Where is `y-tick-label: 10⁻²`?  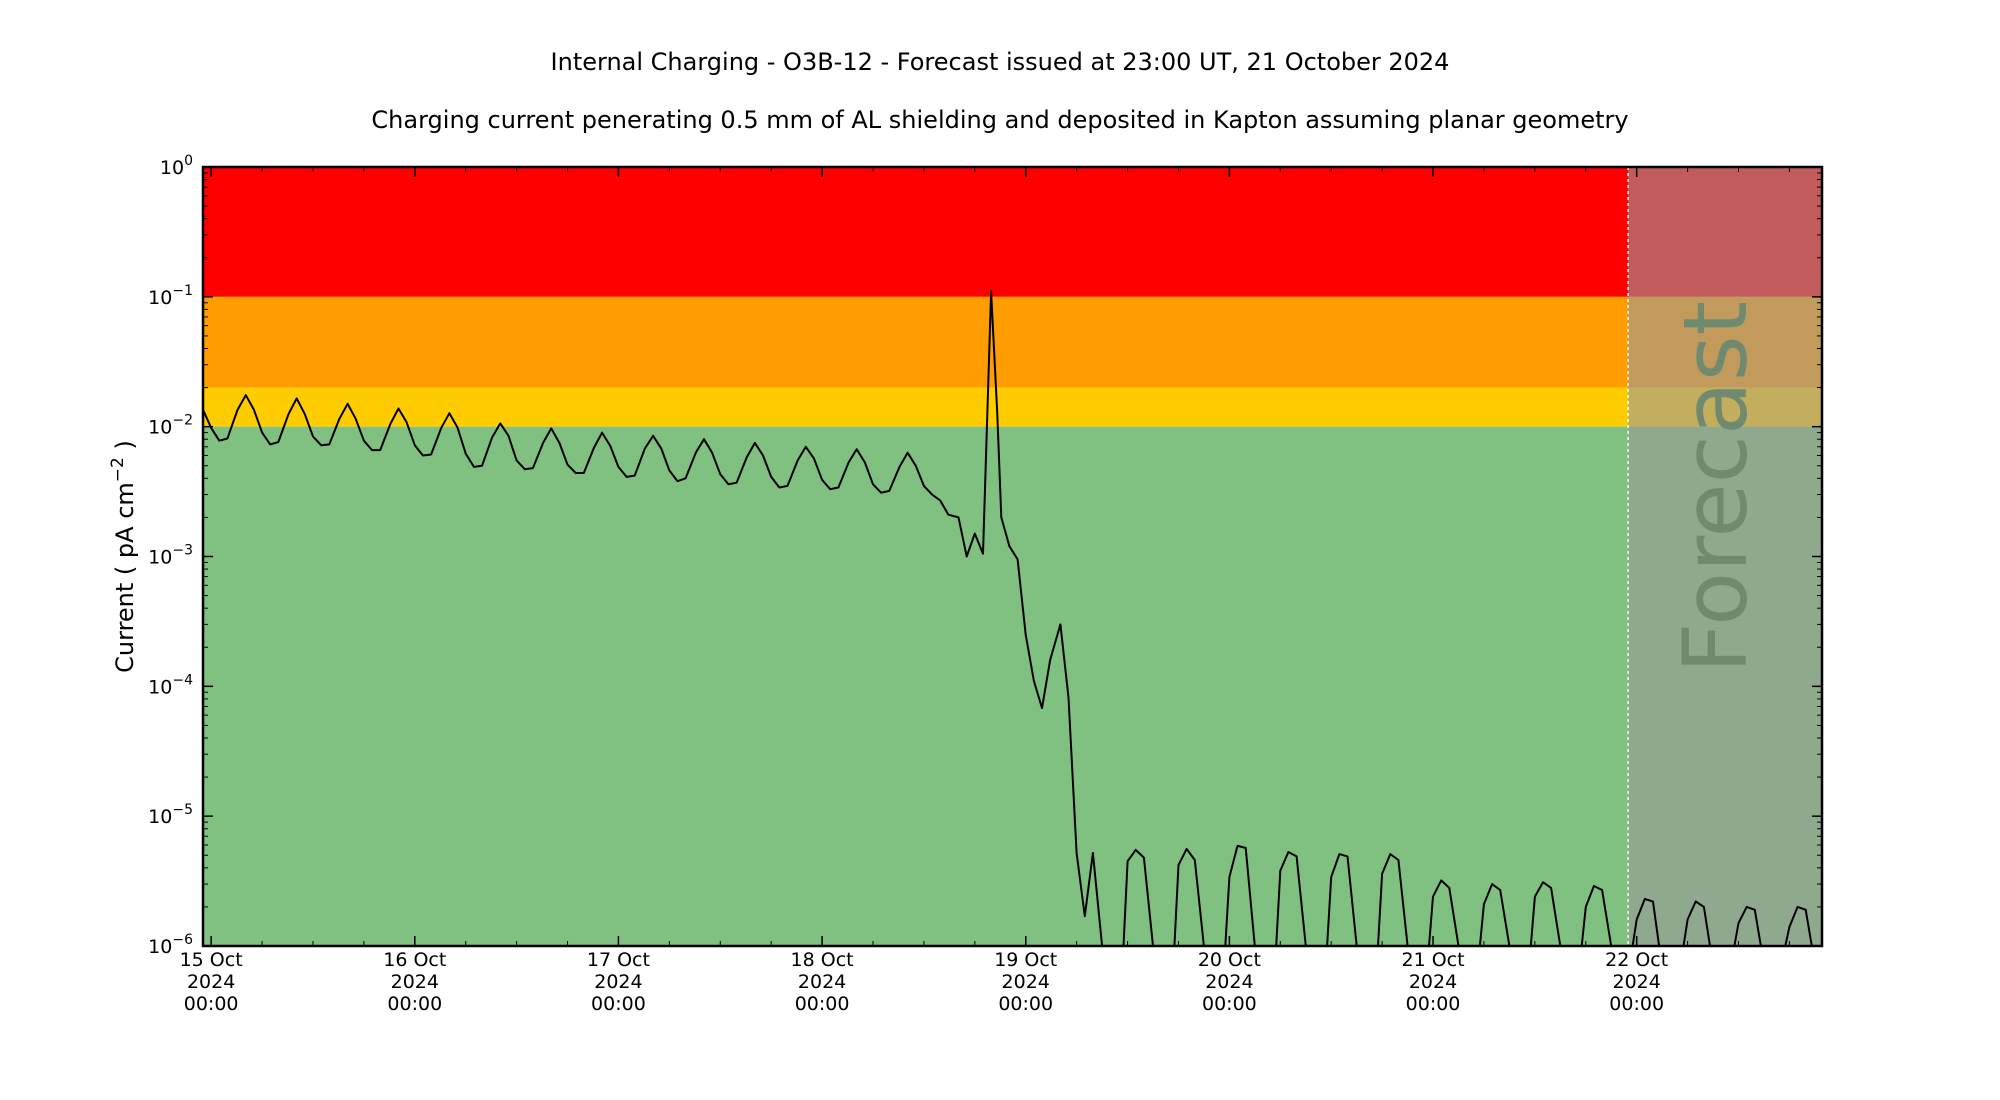
y-tick-label: 10⁻² is located at coordinates (170, 426).